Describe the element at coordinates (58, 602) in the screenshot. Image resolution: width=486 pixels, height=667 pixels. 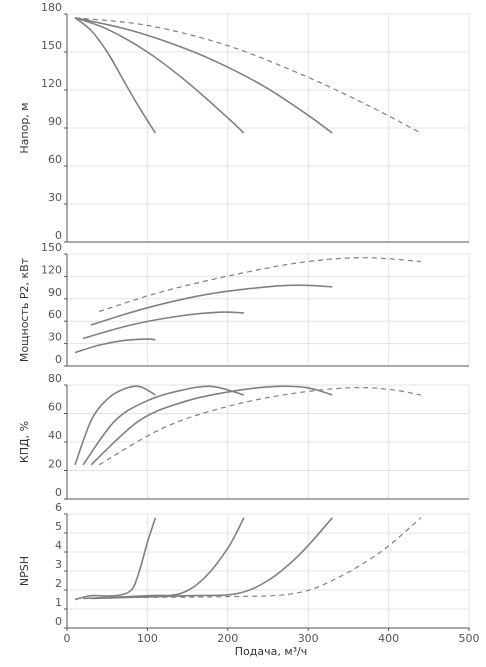
I see `npsh-ytick-label: 1` at that location.